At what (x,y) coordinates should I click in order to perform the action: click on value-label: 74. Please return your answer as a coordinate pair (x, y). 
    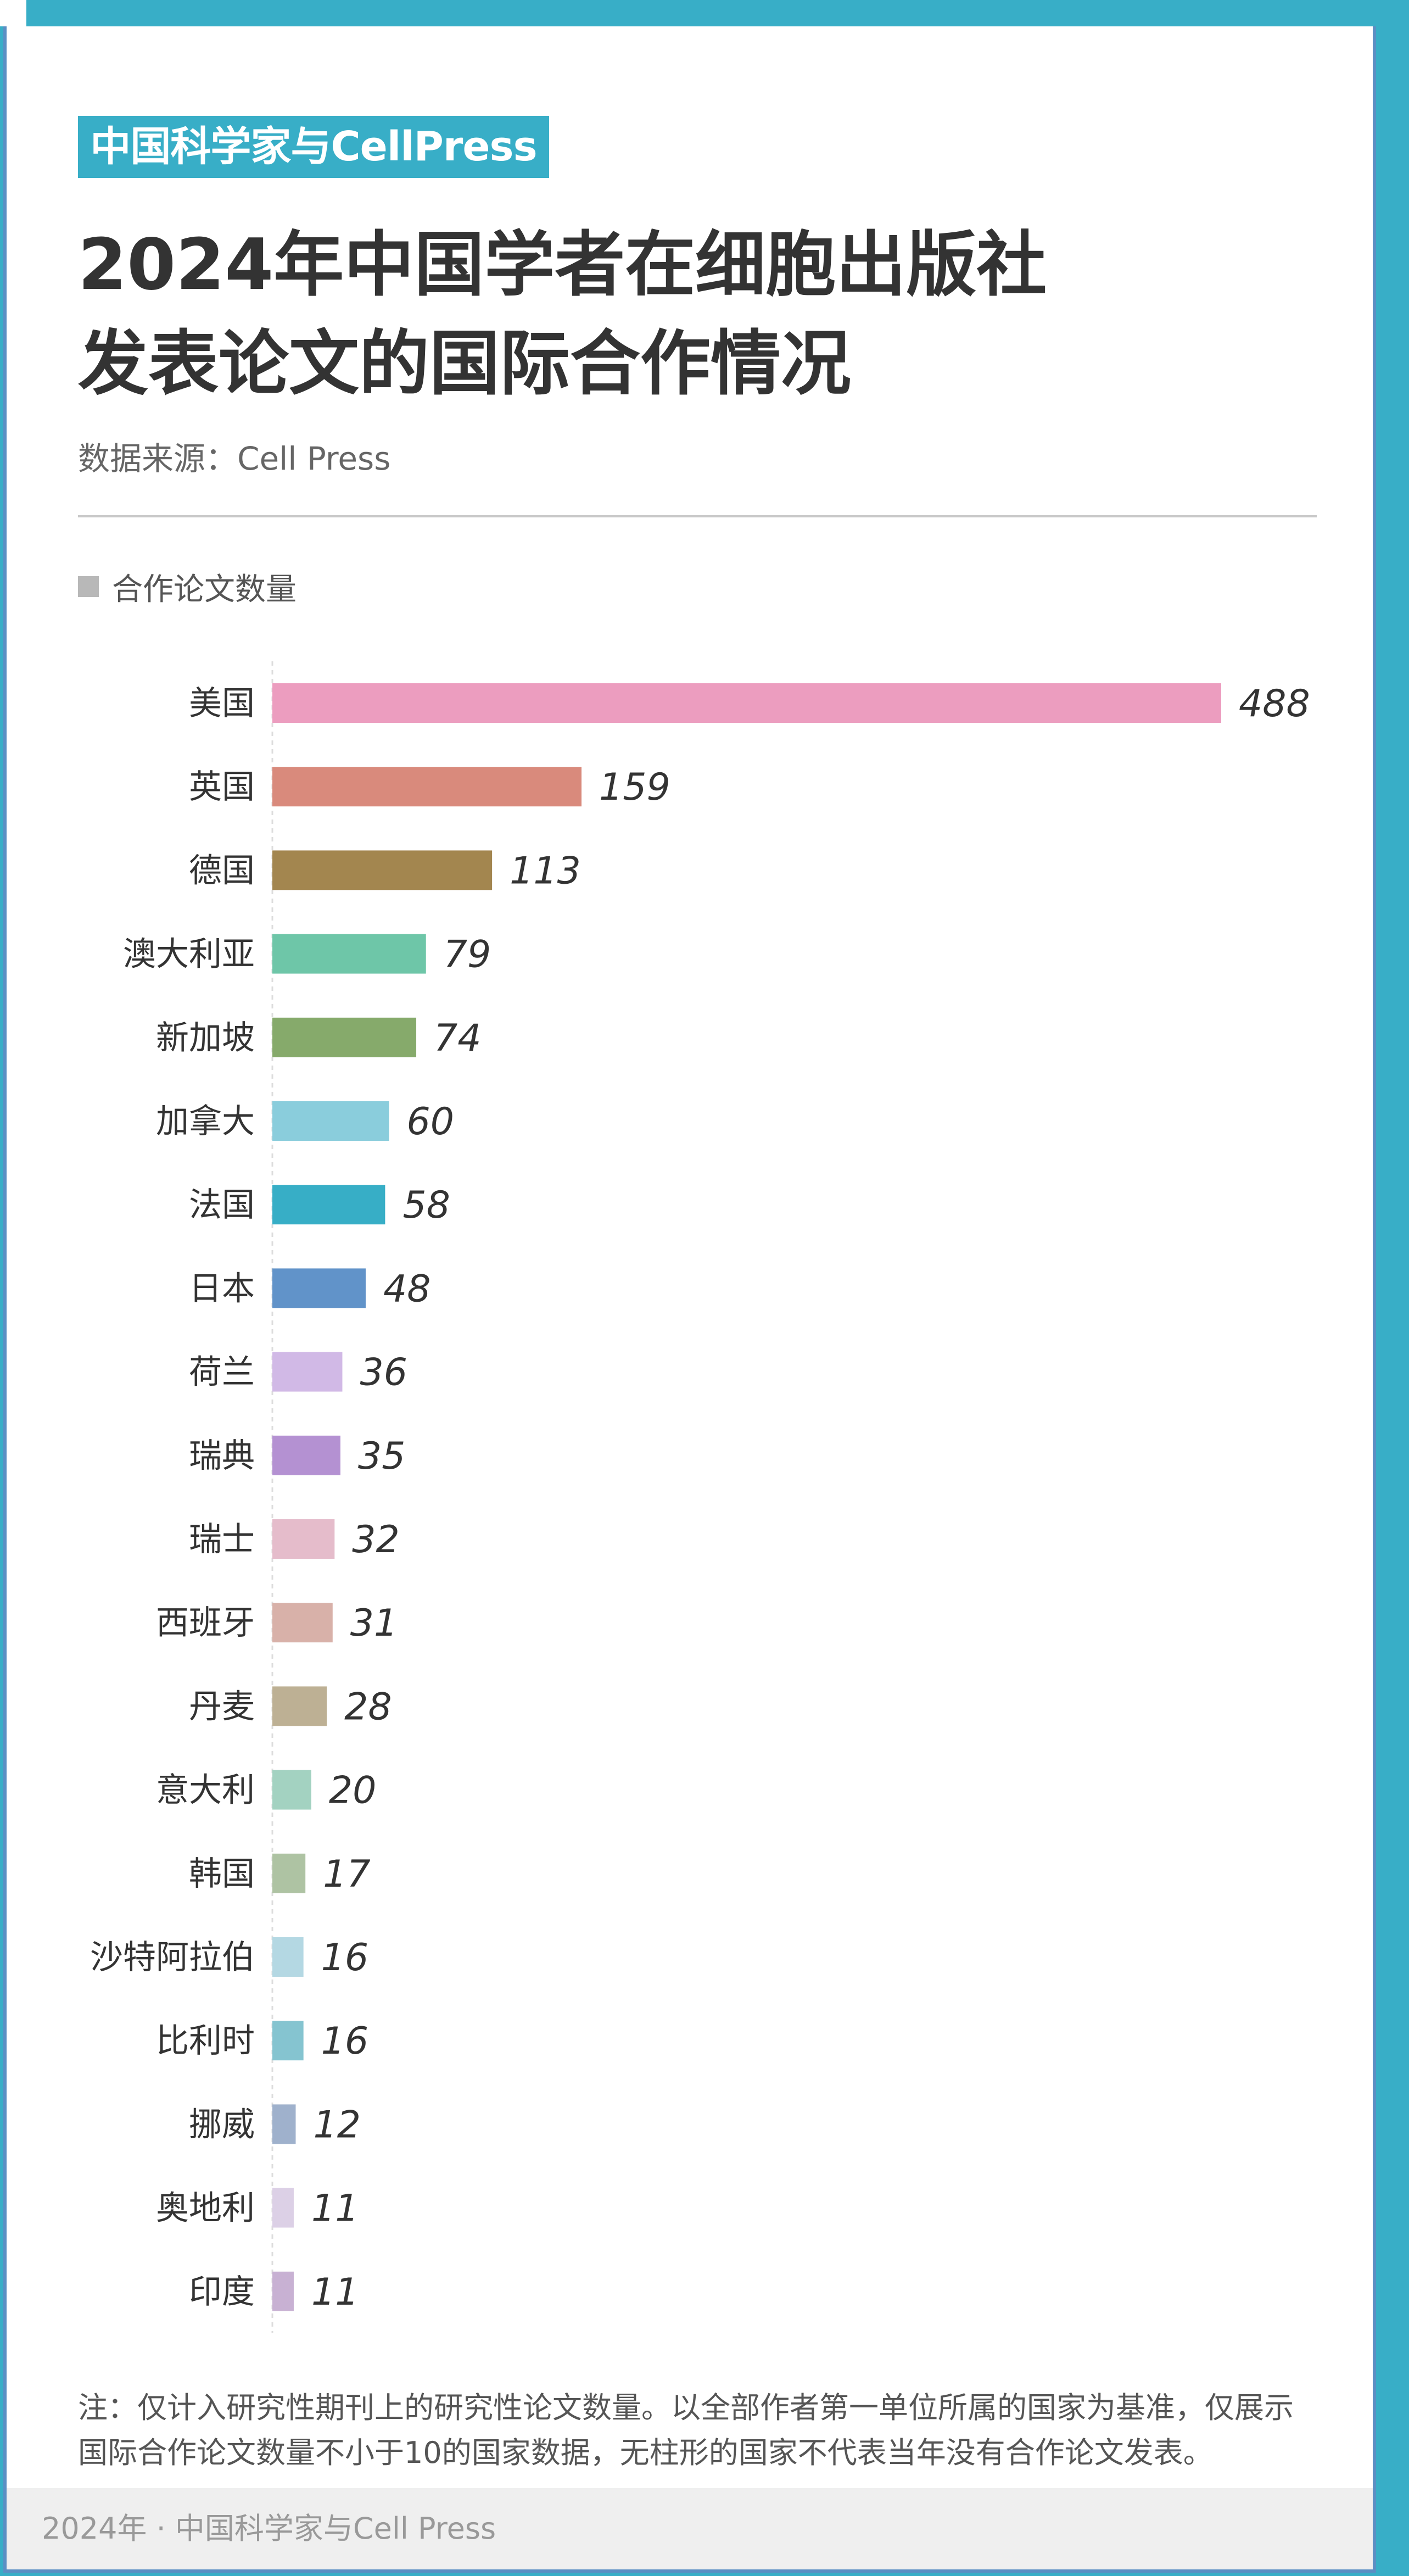
    Looking at the image, I should click on (458, 1038).